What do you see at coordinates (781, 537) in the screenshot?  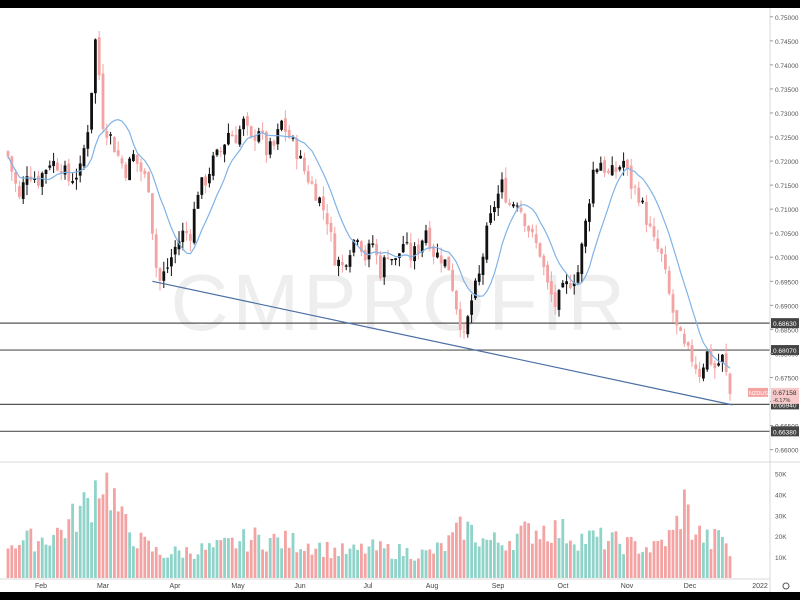 I see `volume-tick-label: 20K` at bounding box center [781, 537].